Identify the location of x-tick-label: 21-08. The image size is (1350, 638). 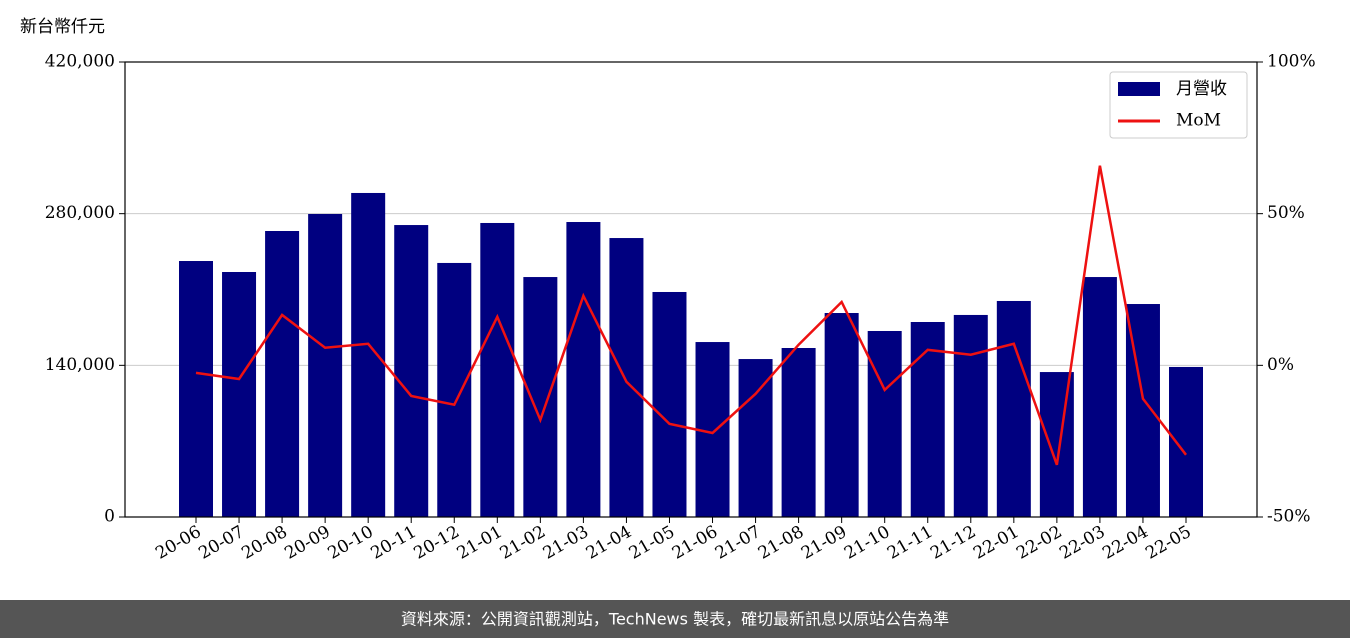
(781, 543).